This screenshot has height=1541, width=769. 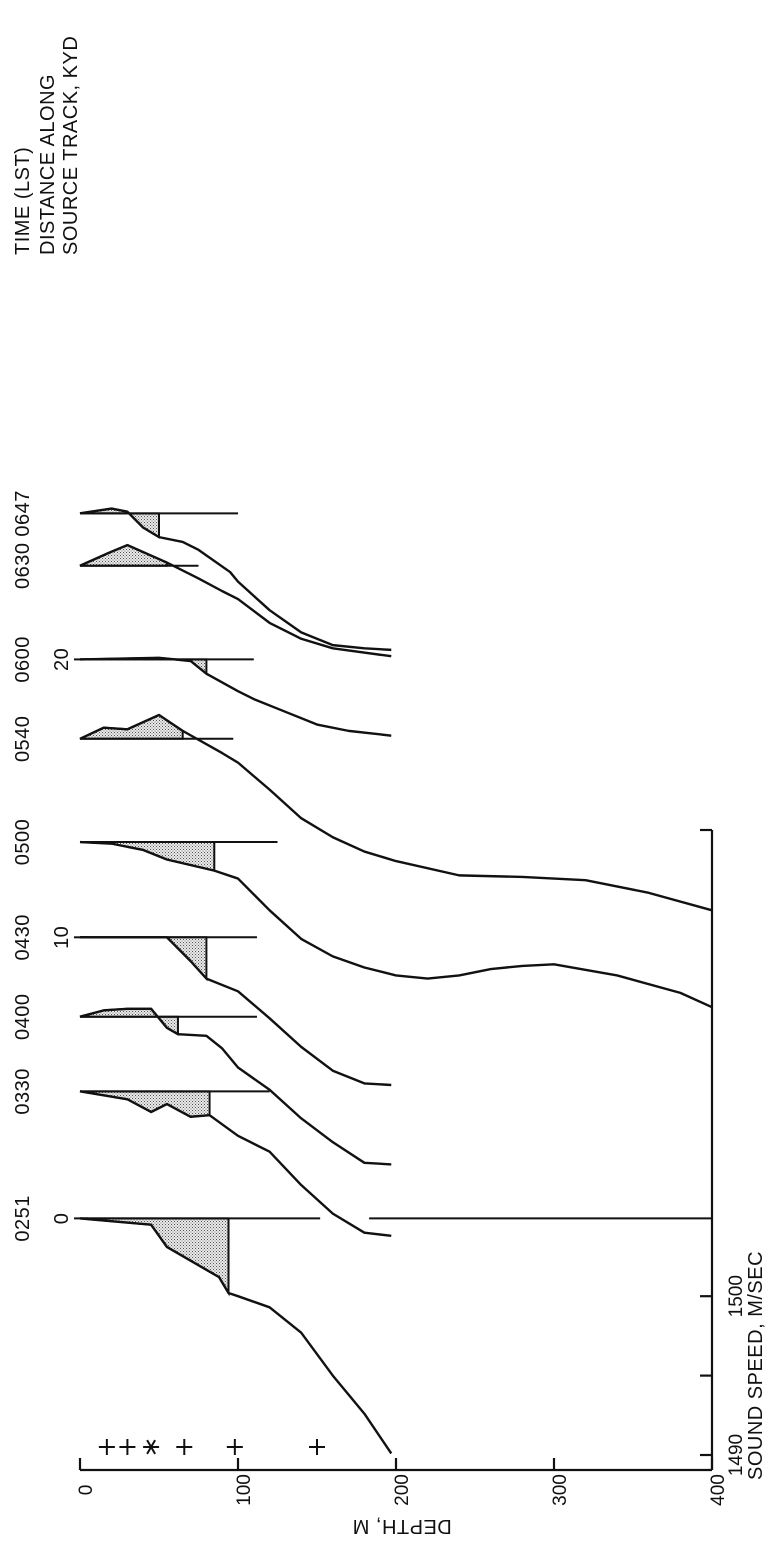 What do you see at coordinates (23, 1218) in the screenshot?
I see `time-label: 0251` at bounding box center [23, 1218].